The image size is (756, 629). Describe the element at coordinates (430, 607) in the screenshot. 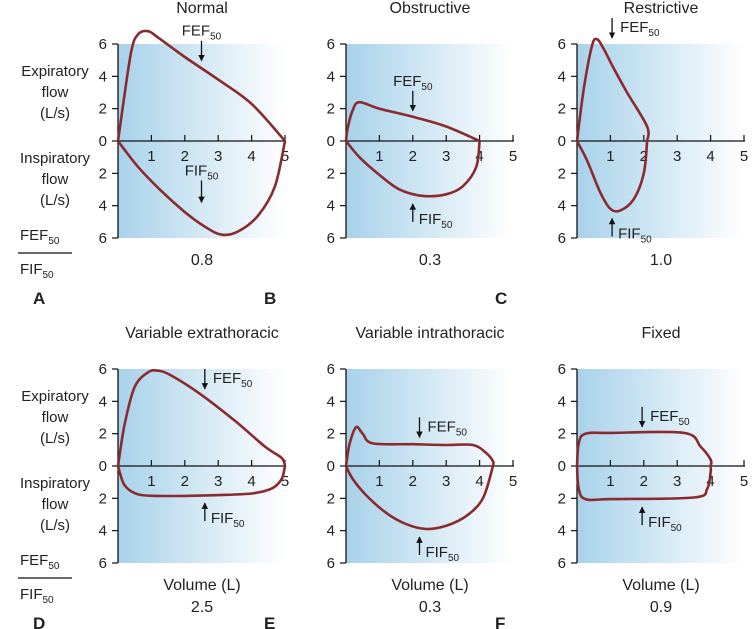

I see `ratio-value: 0.3` at that location.